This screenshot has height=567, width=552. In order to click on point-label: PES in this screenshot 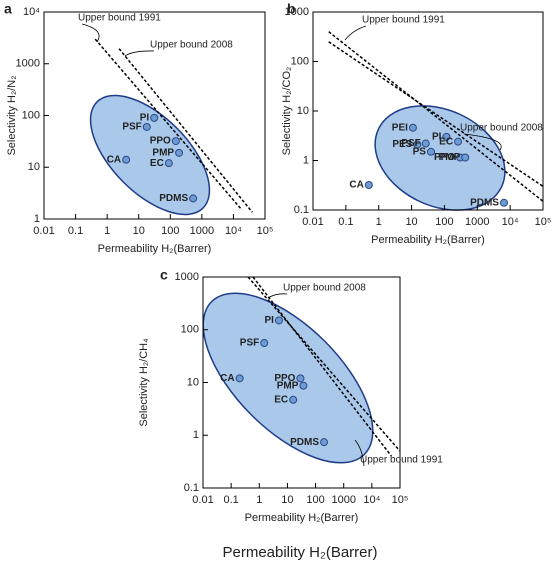, I will do `click(402, 144)`.